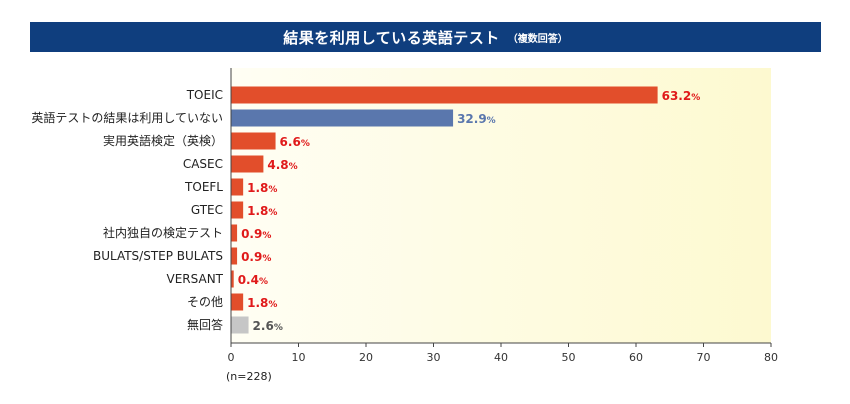  I want to click on value-number: 0.4, so click(248, 280).